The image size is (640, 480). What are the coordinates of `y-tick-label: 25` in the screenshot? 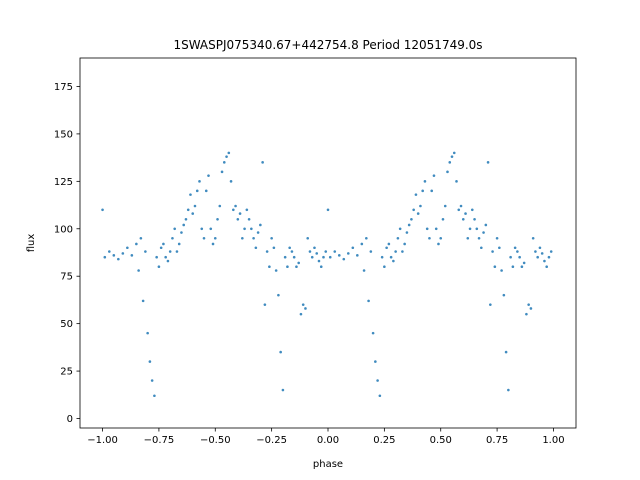 It's located at (66, 372).